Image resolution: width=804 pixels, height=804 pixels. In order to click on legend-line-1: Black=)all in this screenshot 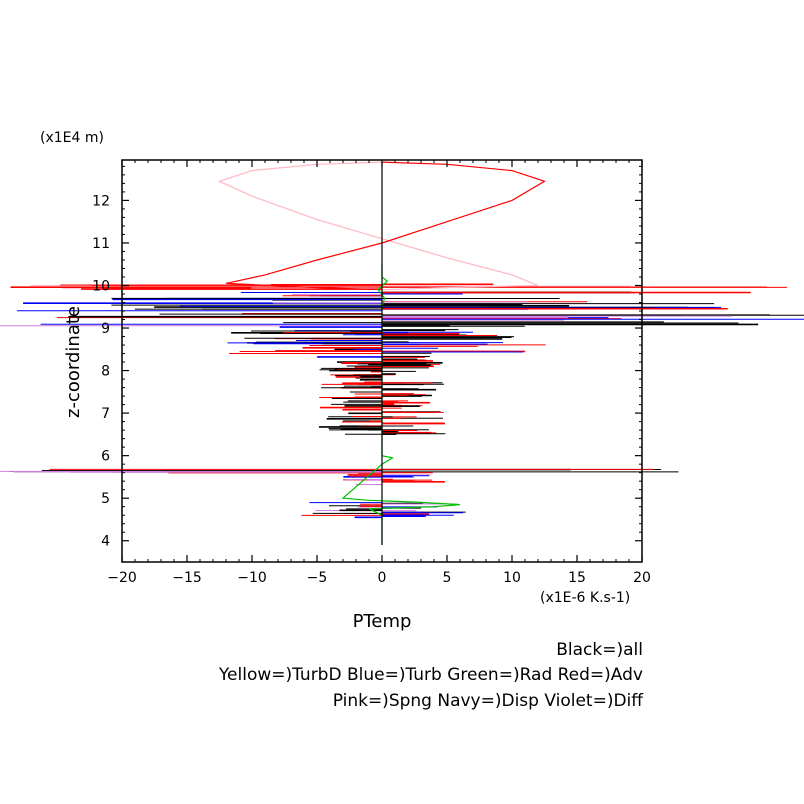, I will do `click(599, 650)`.